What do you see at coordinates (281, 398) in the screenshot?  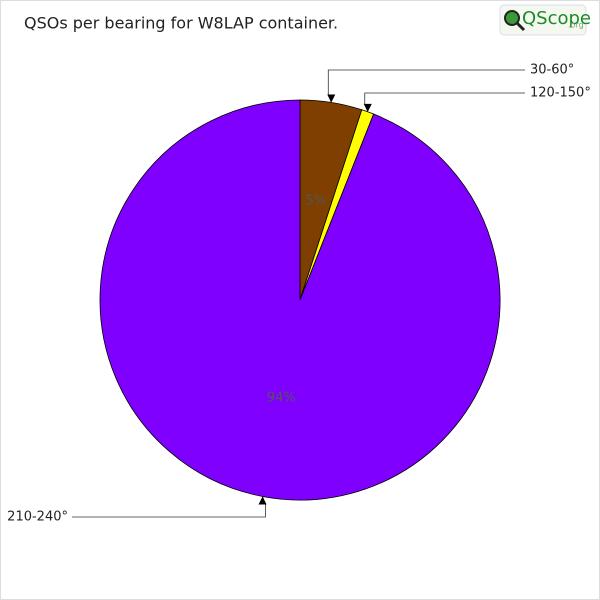 I see `value-label: 94%` at bounding box center [281, 398].